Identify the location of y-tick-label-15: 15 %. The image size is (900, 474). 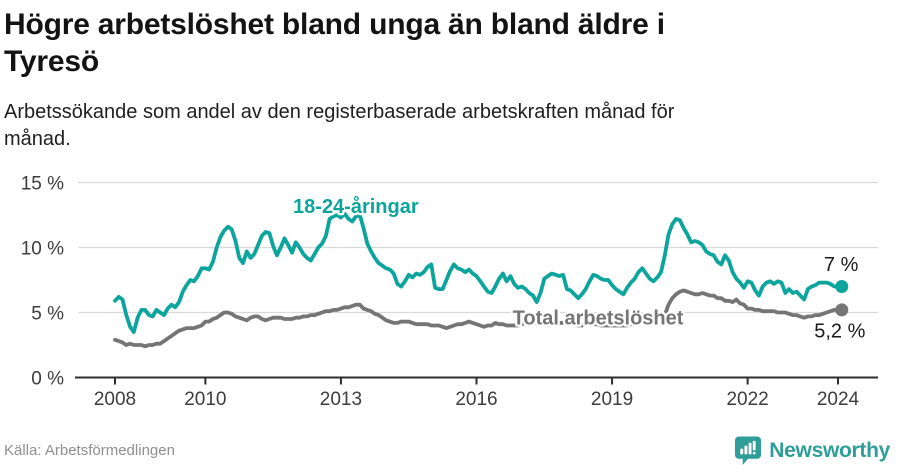
(42, 184).